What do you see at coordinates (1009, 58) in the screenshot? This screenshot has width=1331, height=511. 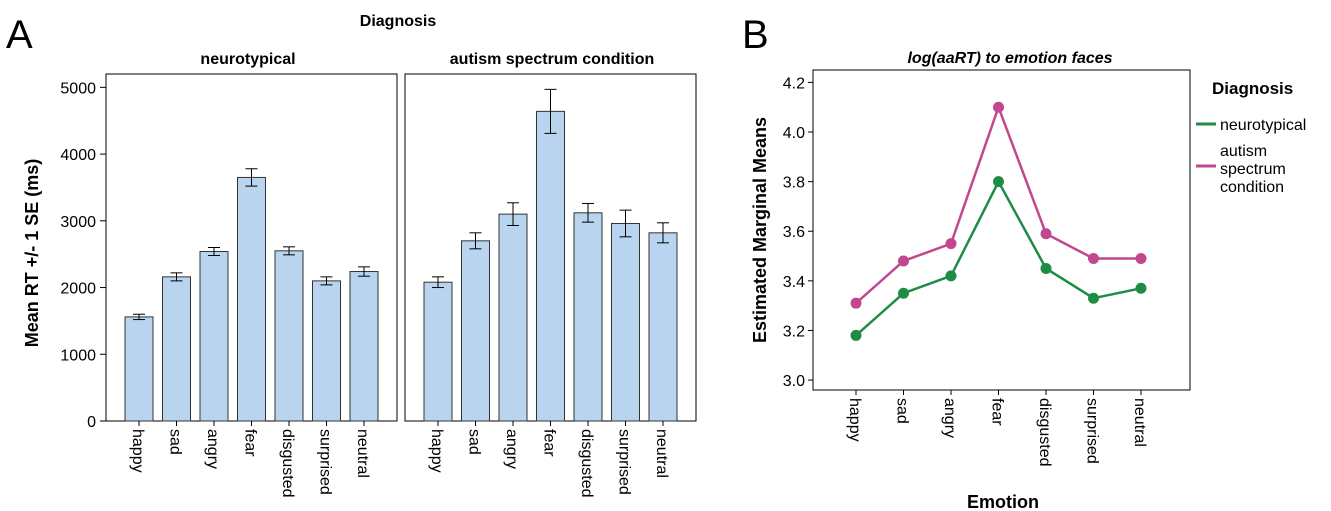 I see `panel-b-title: log(aaRT) to emotion faces` at bounding box center [1009, 58].